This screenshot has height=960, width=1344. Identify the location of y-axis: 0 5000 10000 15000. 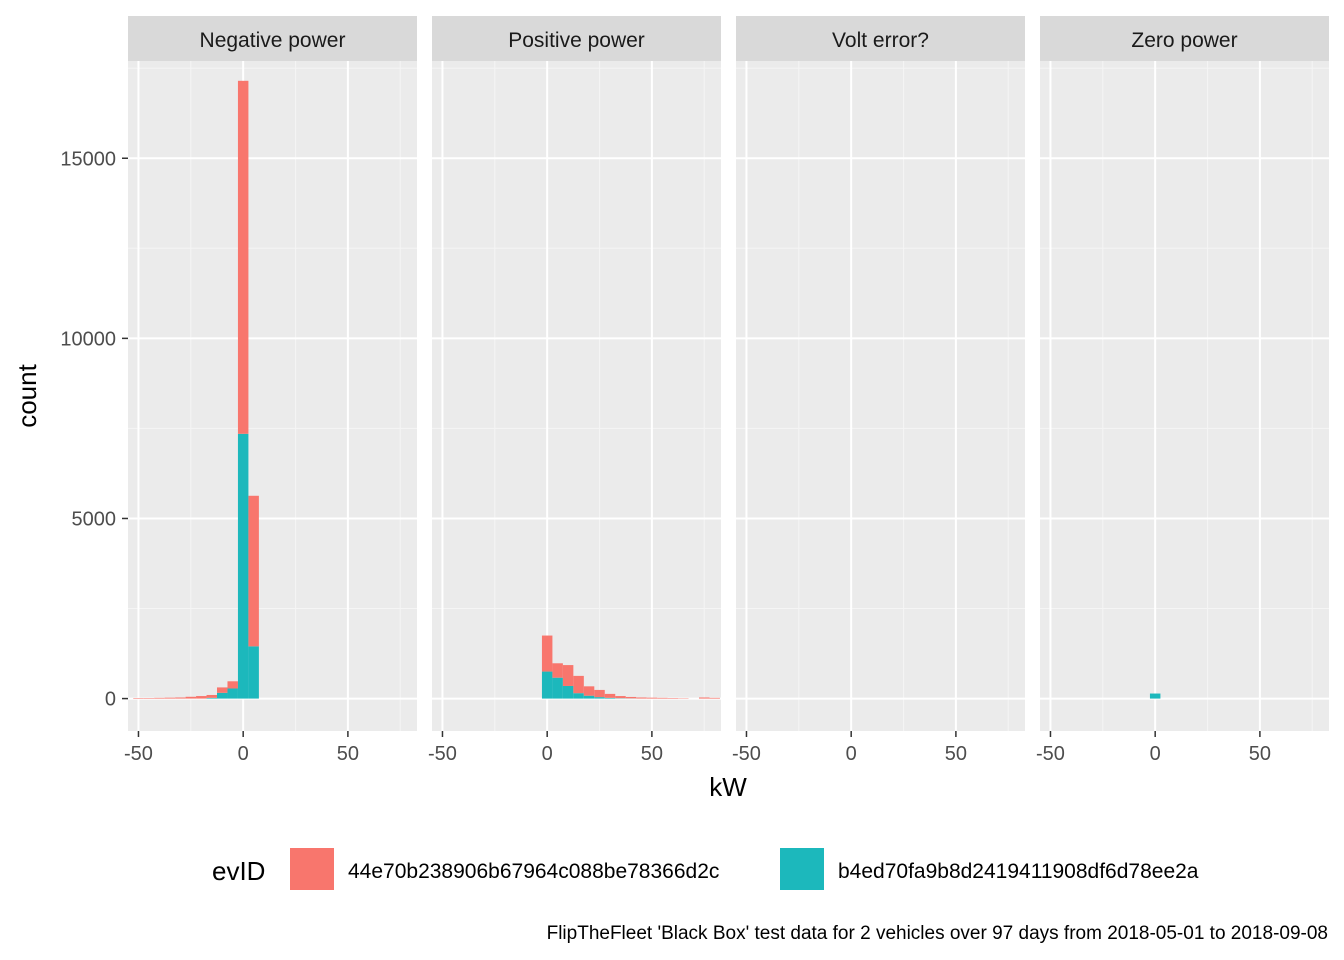
(94, 429).